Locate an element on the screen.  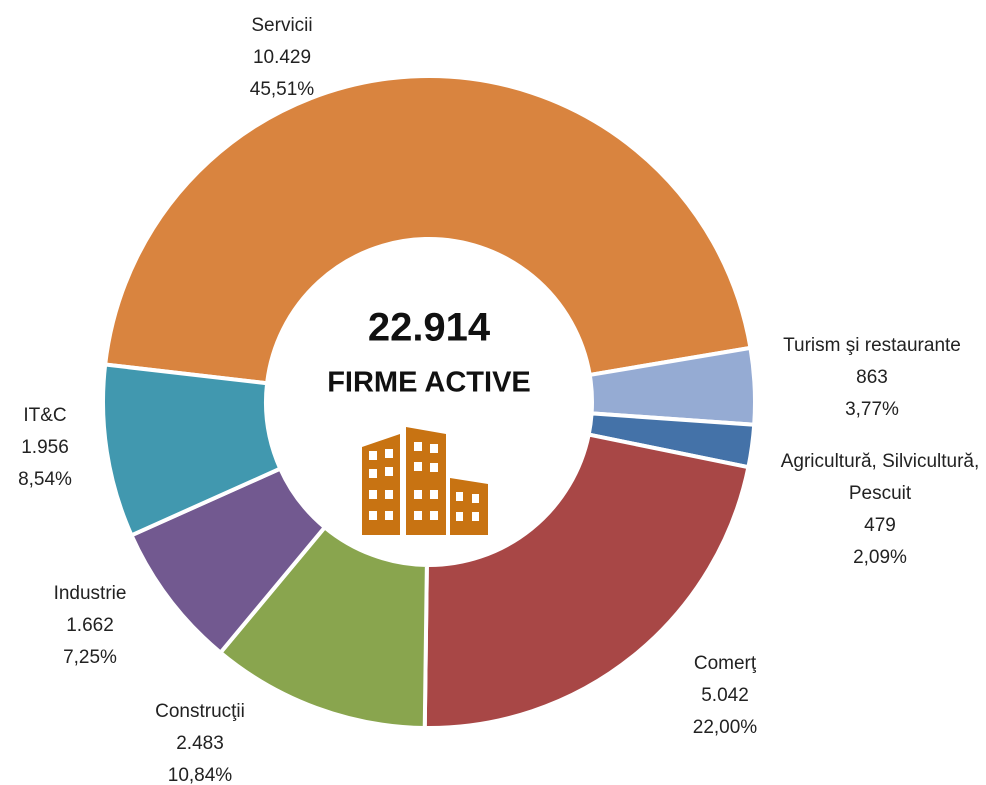
label-name: IT&C is located at coordinates (45, 415).